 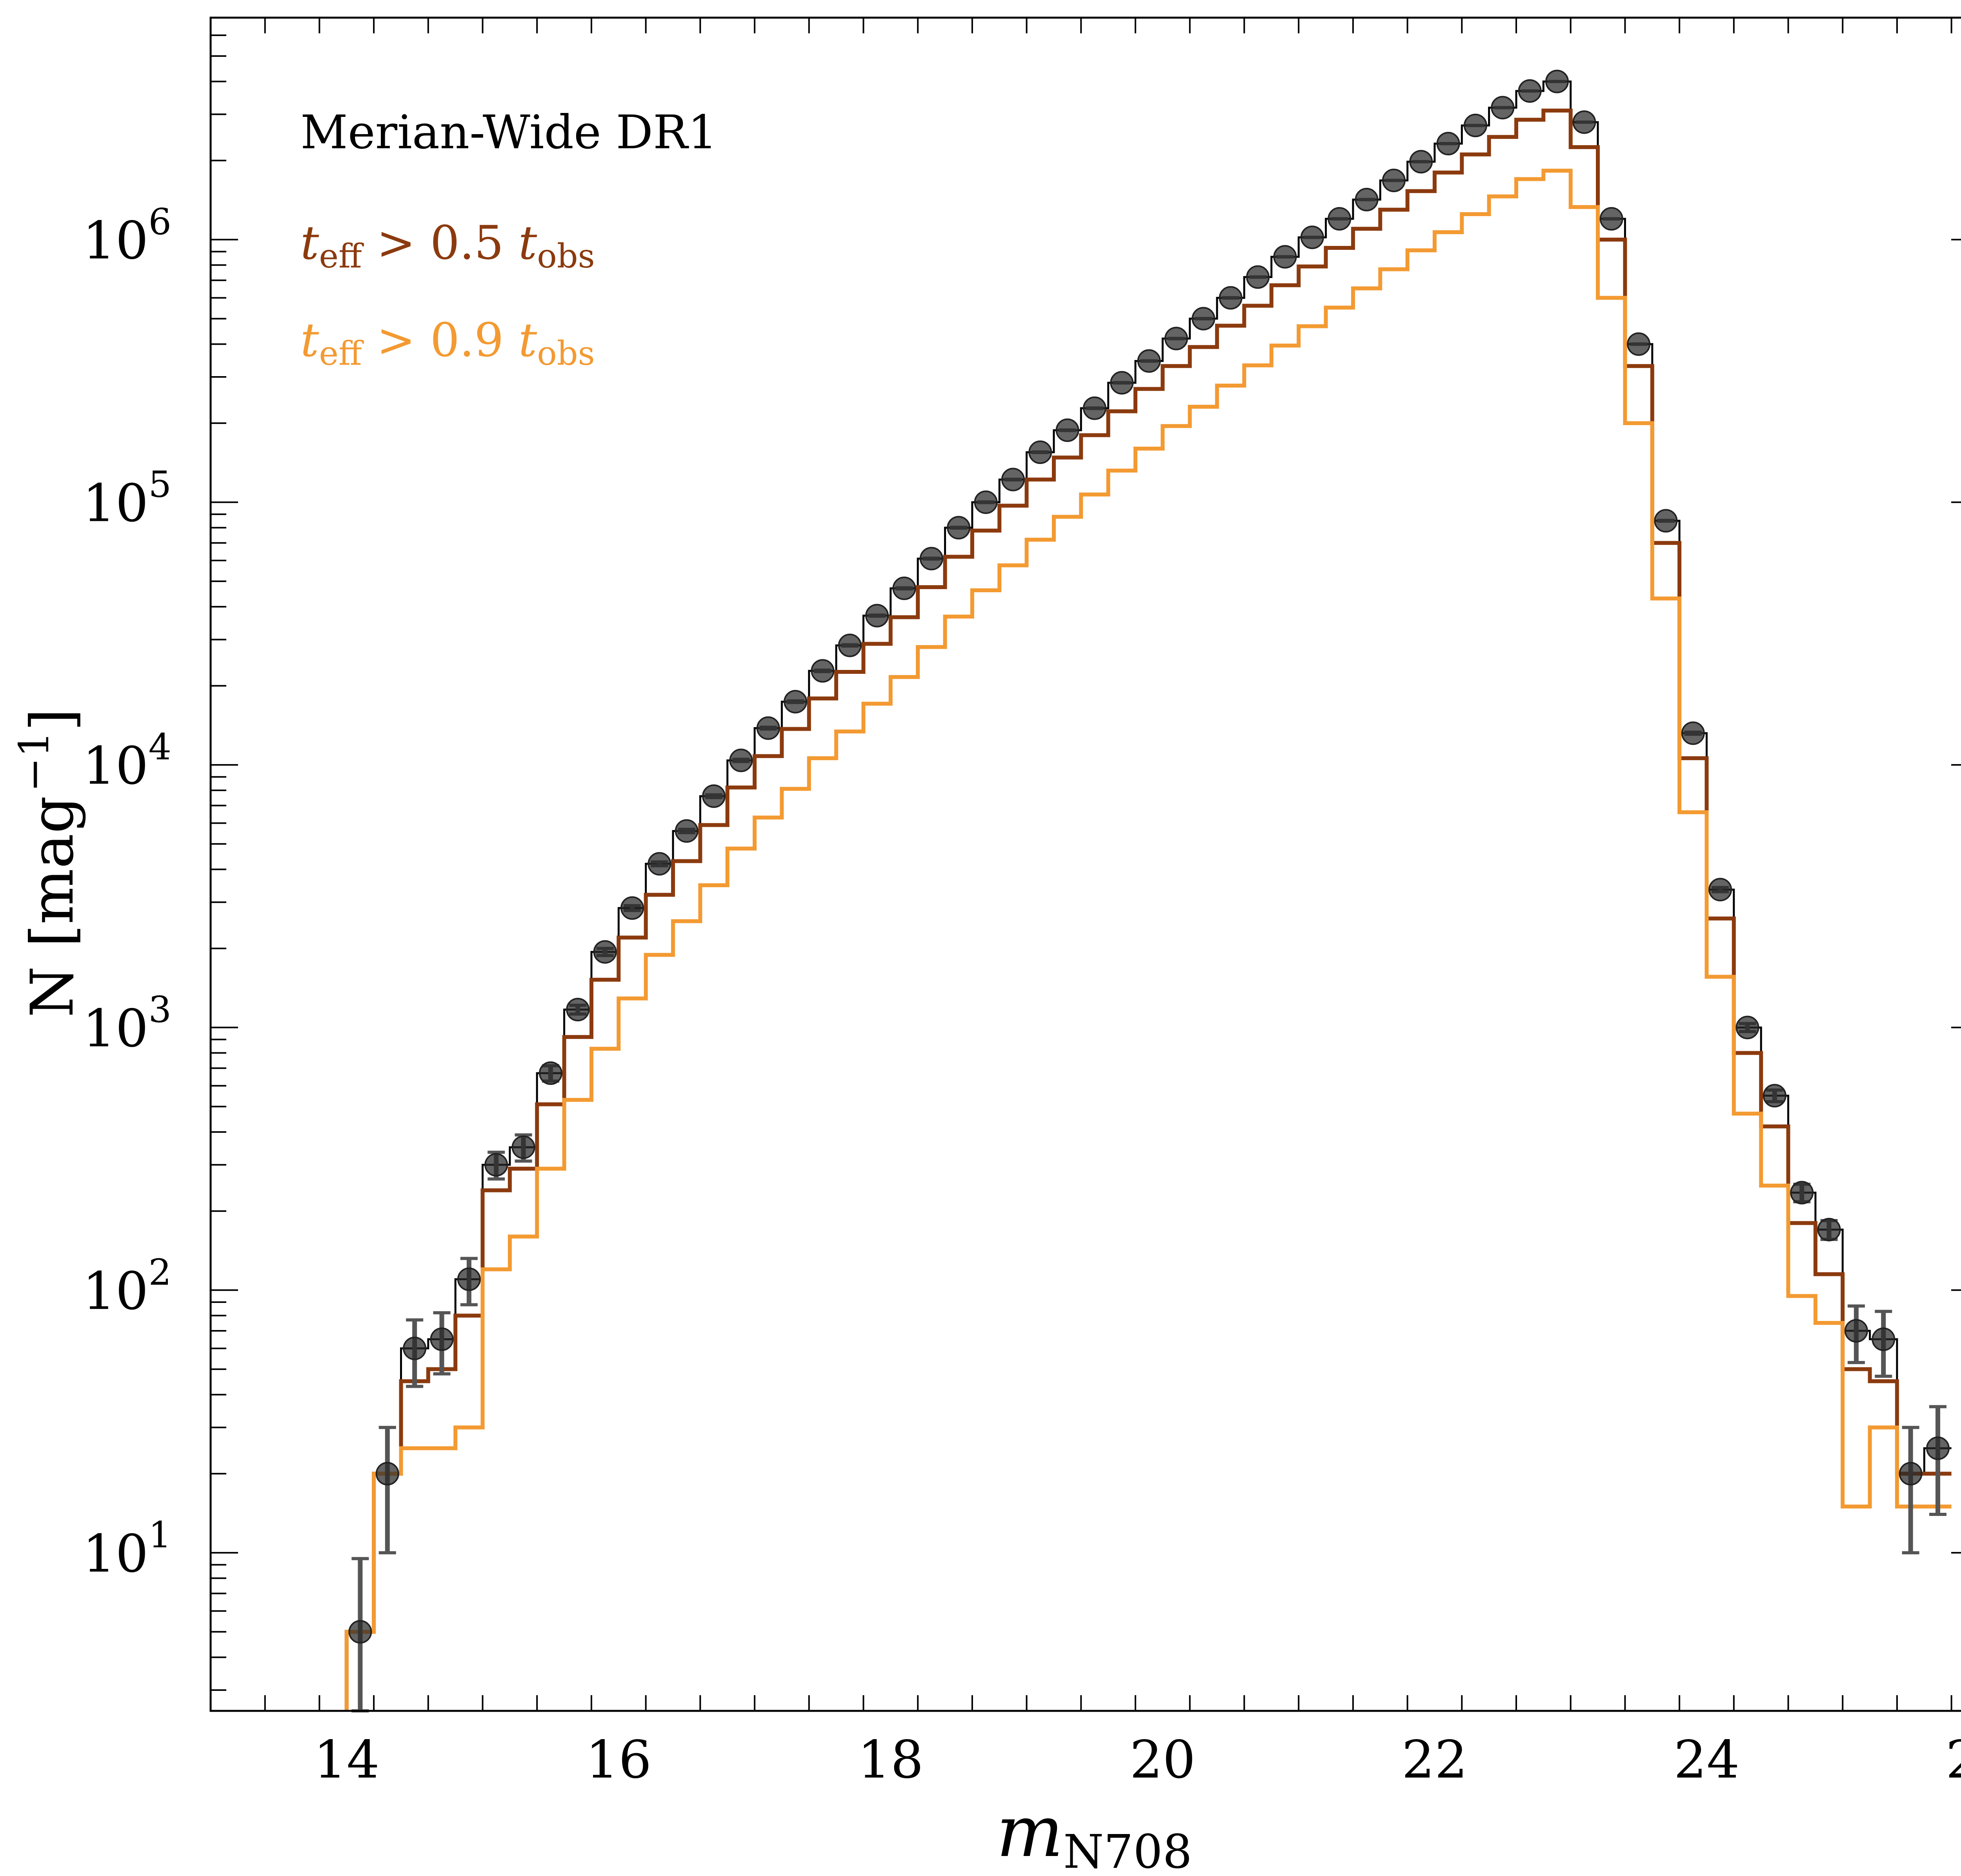 What do you see at coordinates (447, 245) in the screenshot?
I see `legend-entry-teff-05: teff > 0.5 tobs` at bounding box center [447, 245].